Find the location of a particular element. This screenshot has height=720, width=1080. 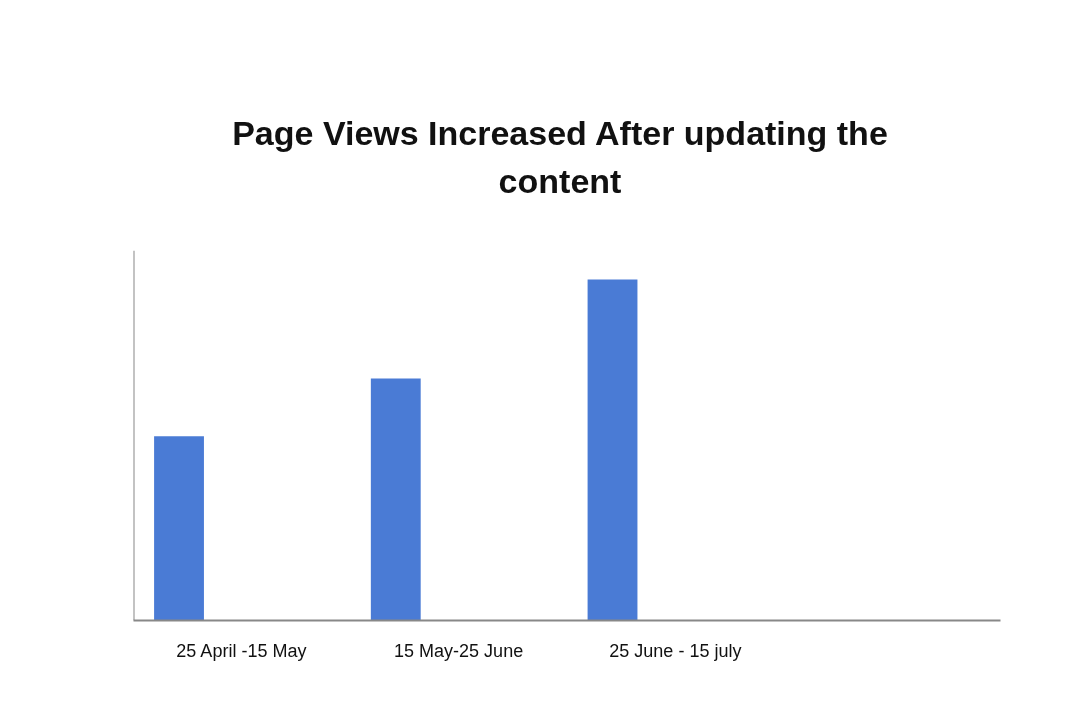

x-tick-label: 25 June - 15 july is located at coordinates (675, 650).